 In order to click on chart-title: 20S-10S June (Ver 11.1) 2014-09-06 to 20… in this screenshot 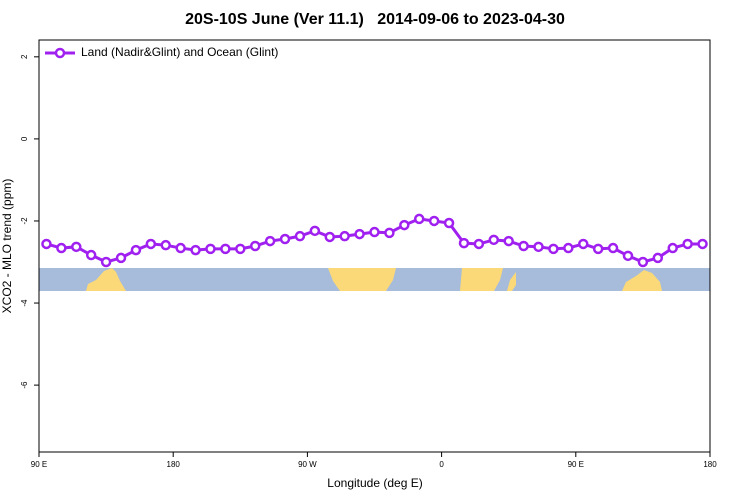, I will do `click(375, 19)`.